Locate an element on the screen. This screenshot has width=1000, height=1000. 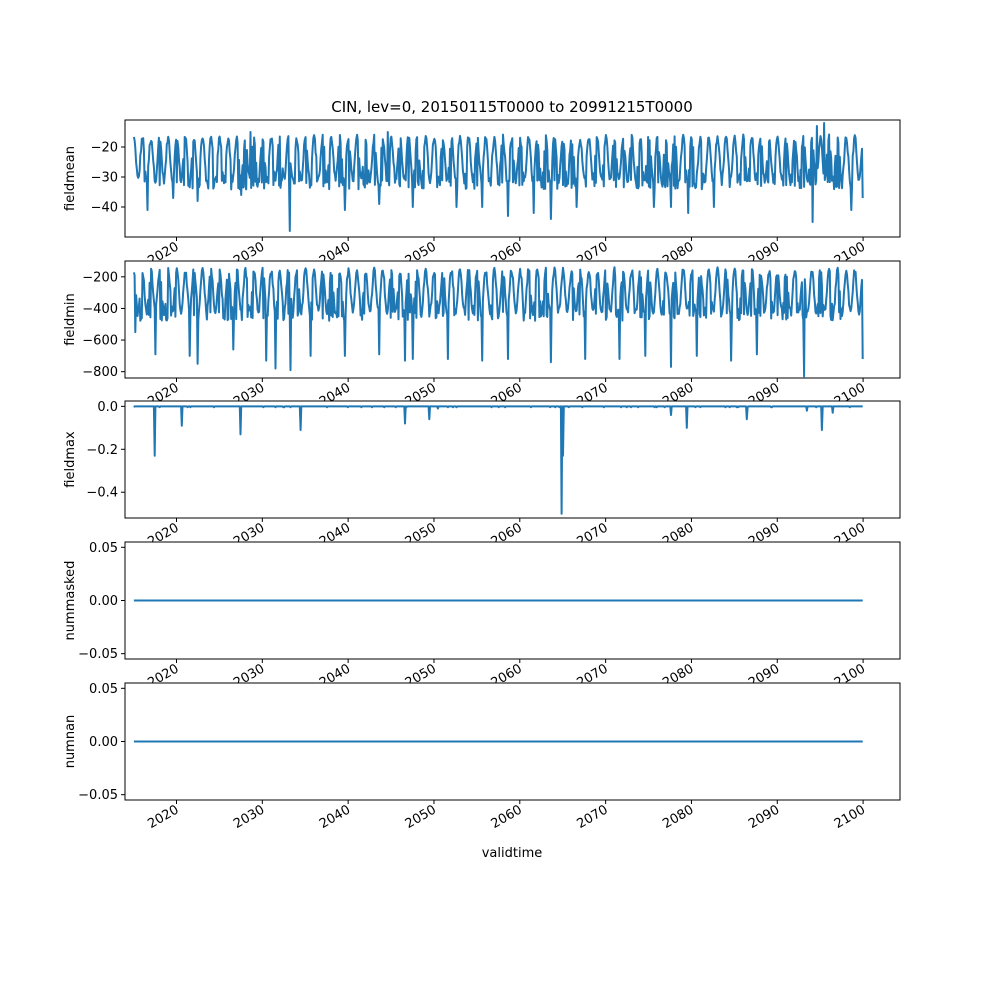
panel-background is located at coordinates (512, 459).